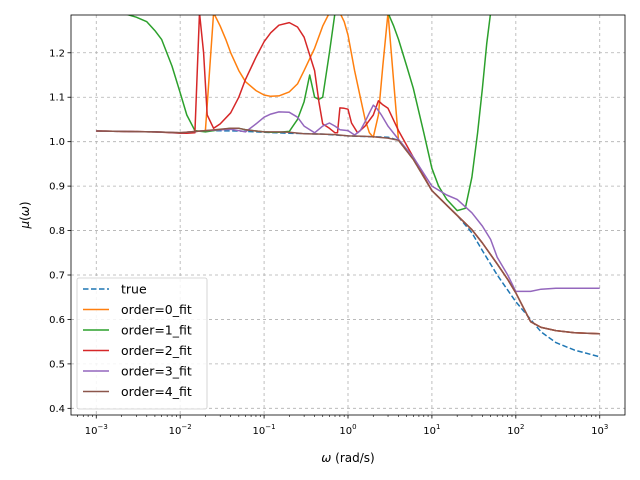  I want to click on x-tick-label: 10⁻³, so click(96, 430).